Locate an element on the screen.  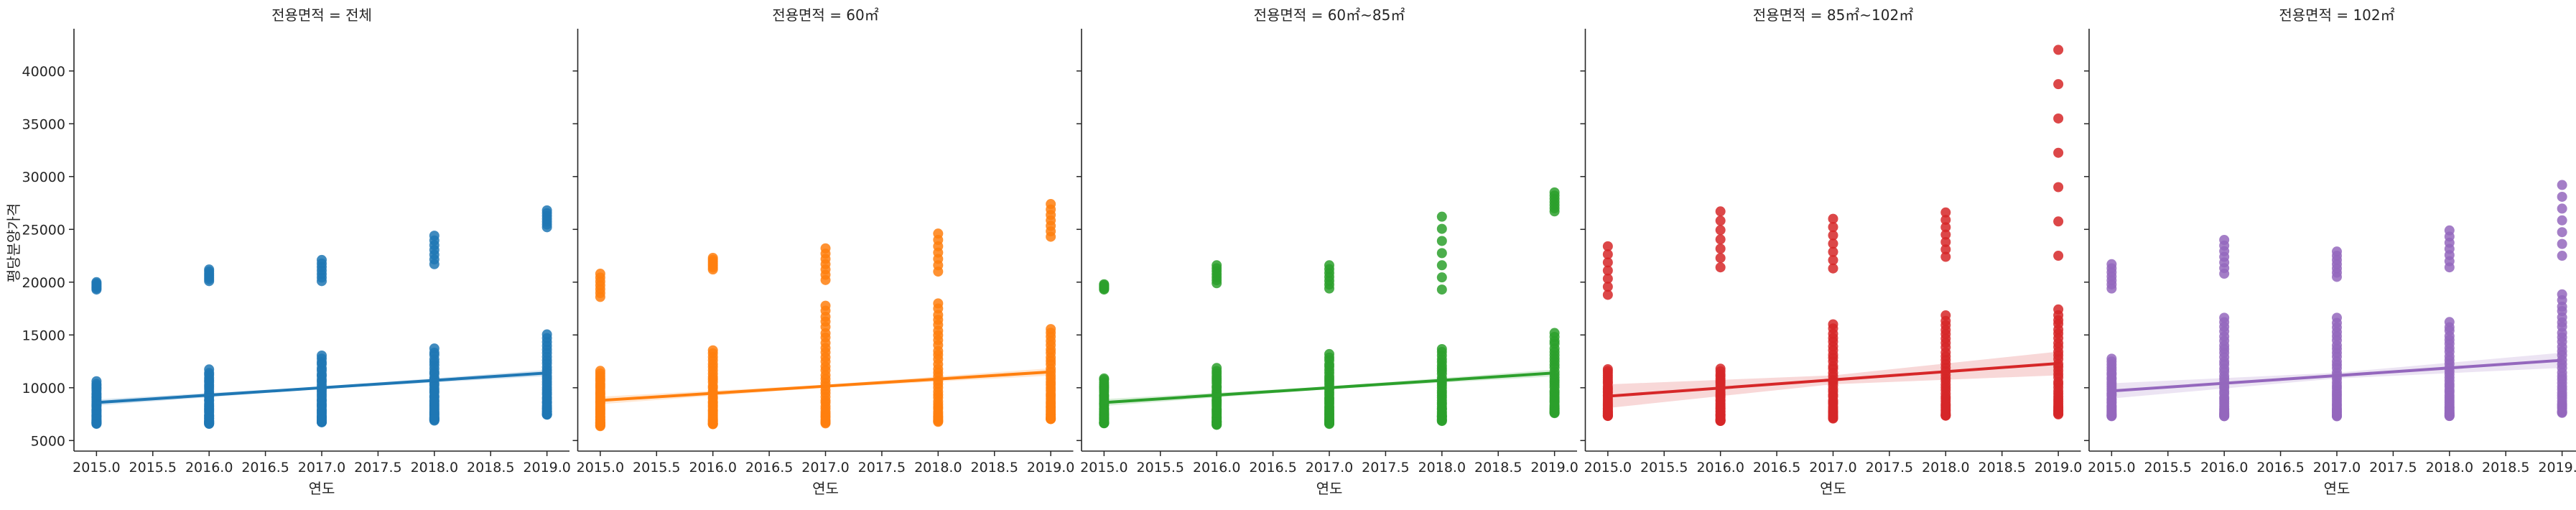
facet-title: 전용면적 = 85㎡~102㎡ is located at coordinates (1833, 15).